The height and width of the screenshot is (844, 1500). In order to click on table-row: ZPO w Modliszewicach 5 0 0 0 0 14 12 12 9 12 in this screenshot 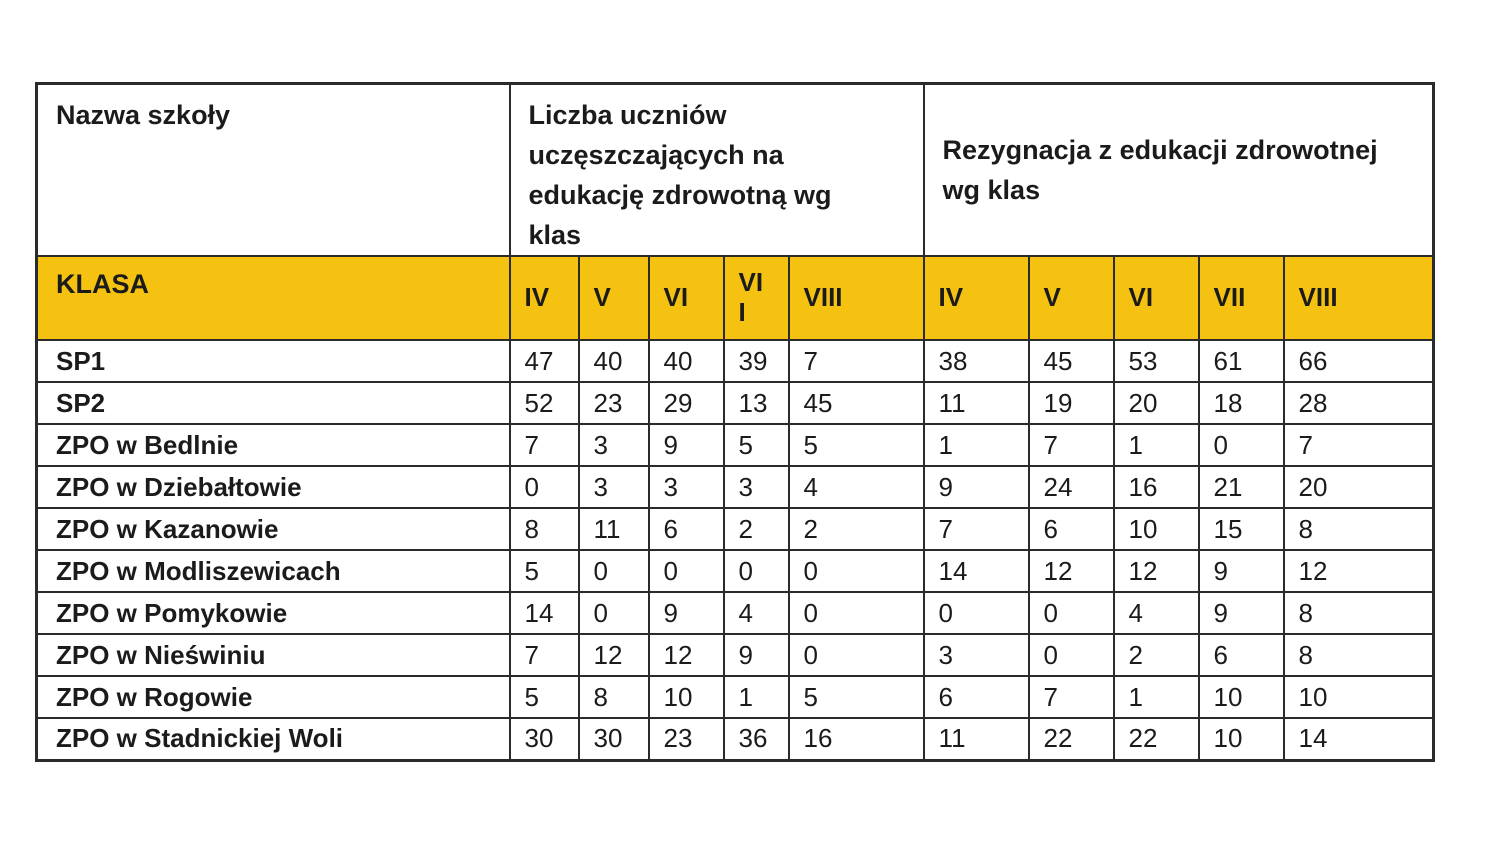, I will do `click(735, 571)`.